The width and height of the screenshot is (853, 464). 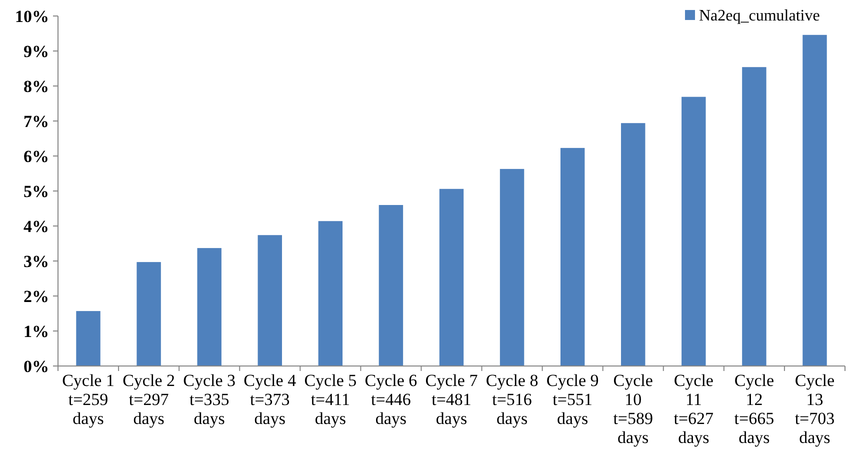 What do you see at coordinates (451, 399) in the screenshot?
I see `x-tick-label: Cycle 7 t=481 days` at bounding box center [451, 399].